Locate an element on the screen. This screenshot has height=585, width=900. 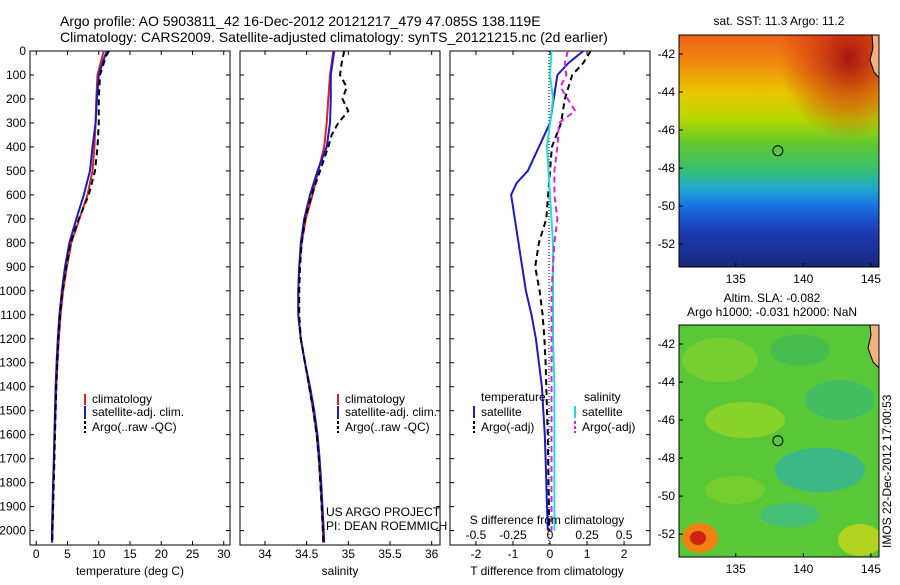
temperature-series is located at coordinates (80, 296).